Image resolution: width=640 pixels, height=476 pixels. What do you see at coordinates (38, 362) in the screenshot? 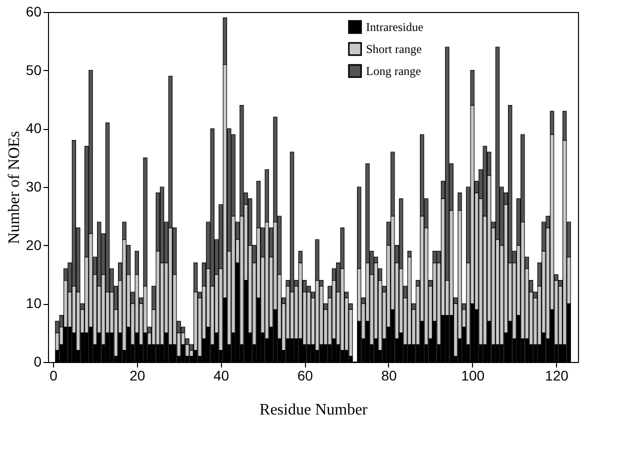
I see `y-tick-label: 0` at bounding box center [38, 362].